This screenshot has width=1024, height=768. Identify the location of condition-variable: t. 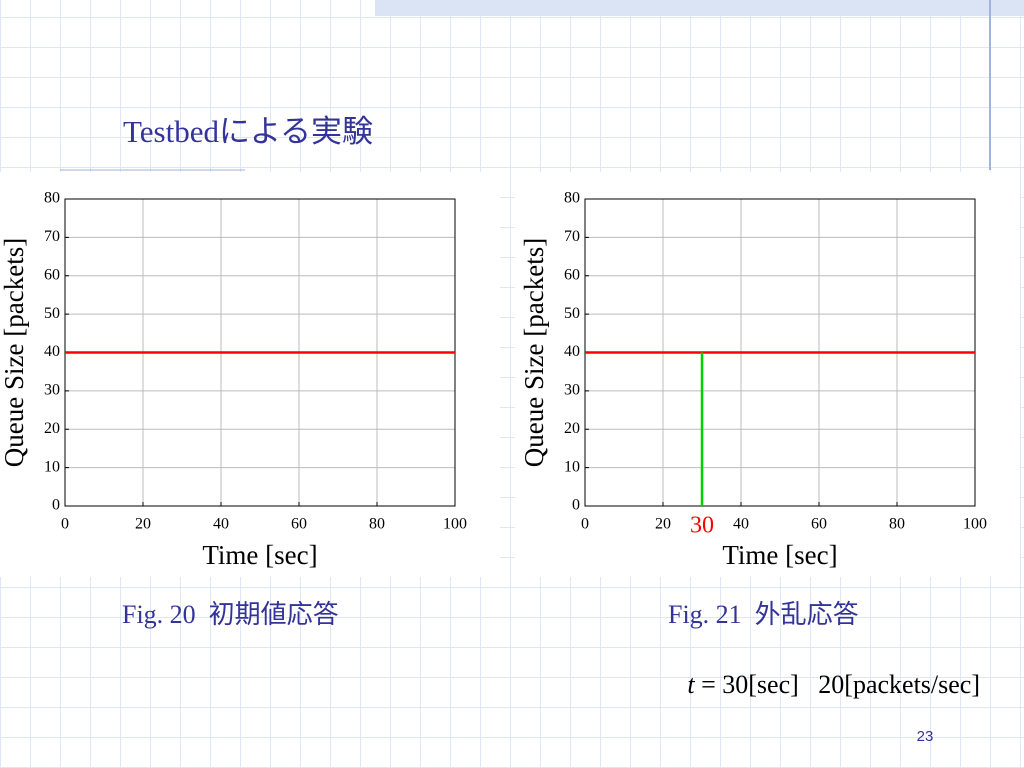
(691, 684).